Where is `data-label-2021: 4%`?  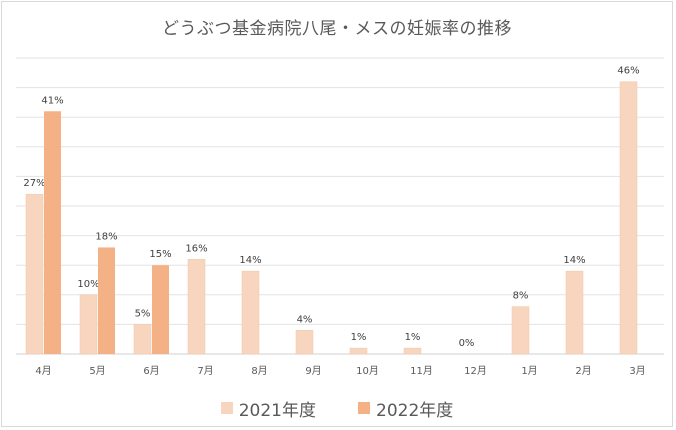
data-label-2021: 4% is located at coordinates (305, 319).